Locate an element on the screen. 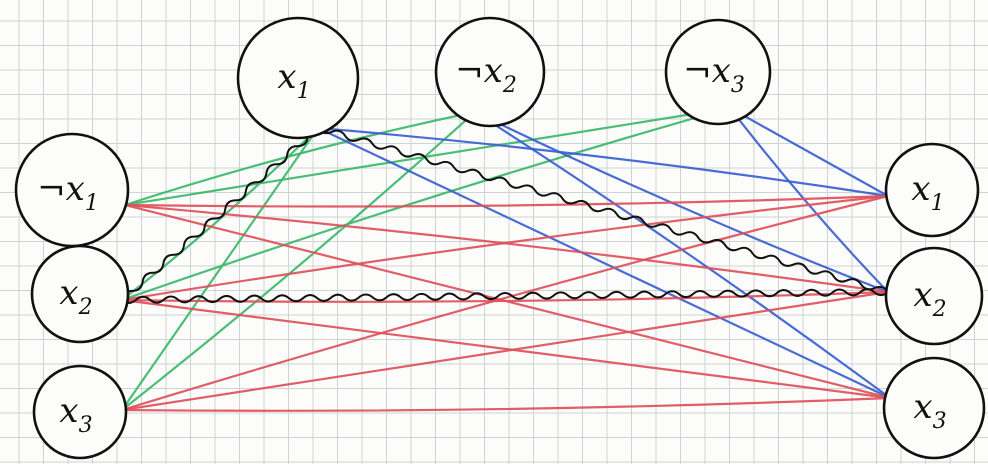 Image resolution: width=988 pixels, height=464 pixels. edge-green-l2-t1 is located at coordinates (220, 214).